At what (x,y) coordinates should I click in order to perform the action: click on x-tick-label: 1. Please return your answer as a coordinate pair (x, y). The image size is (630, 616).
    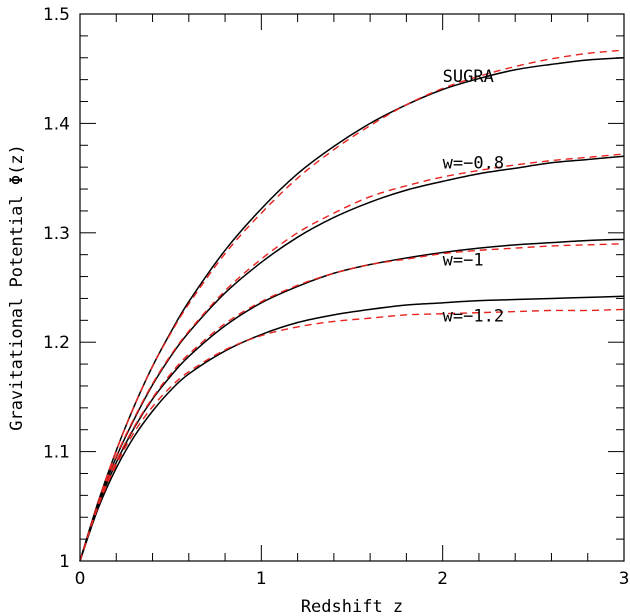
    Looking at the image, I should click on (261, 579).